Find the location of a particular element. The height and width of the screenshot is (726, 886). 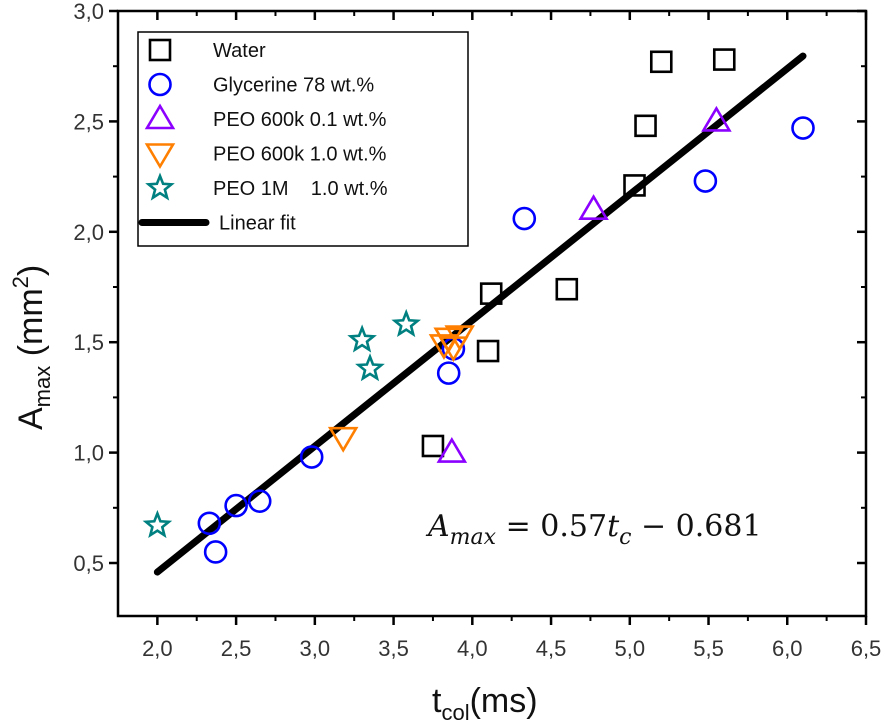

legend-label: PEO 600k 1.0 wt.% is located at coordinates (300, 155).